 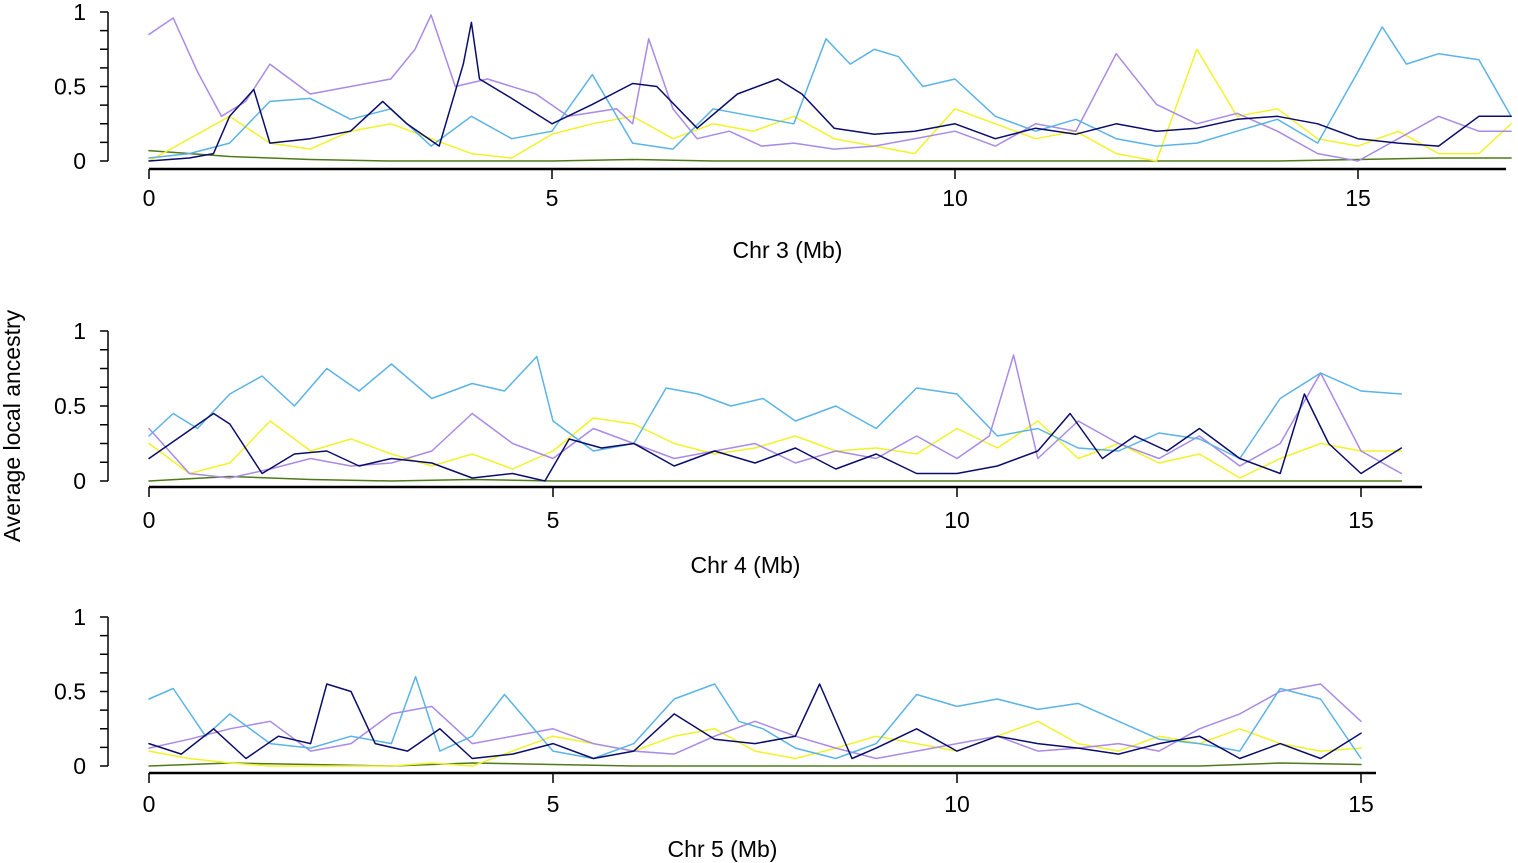 What do you see at coordinates (746, 565) in the screenshot?
I see `x-axis-title: Chr 4 (Mb)` at bounding box center [746, 565].